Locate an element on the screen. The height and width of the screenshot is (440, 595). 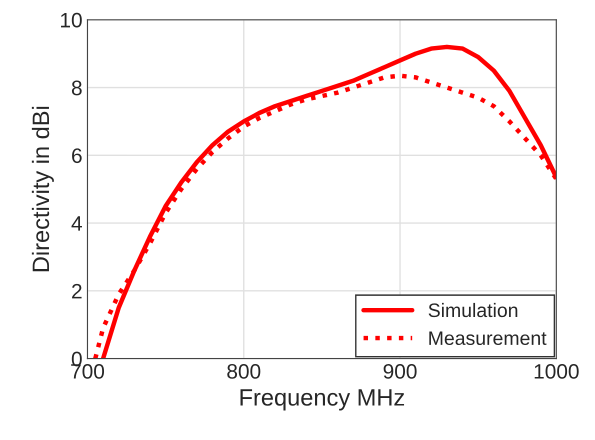
x-tick-label: 900 is located at coordinates (400, 371).